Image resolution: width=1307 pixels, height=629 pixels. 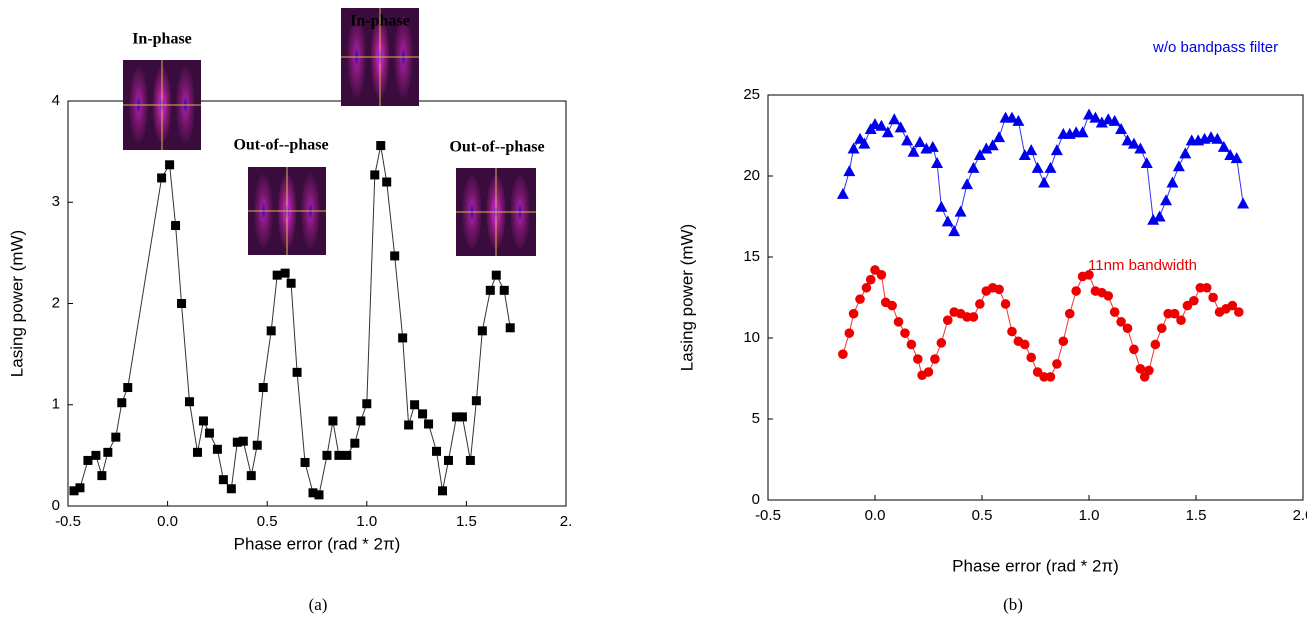 I want to click on y-tick-label: 5, so click(x=756, y=418).